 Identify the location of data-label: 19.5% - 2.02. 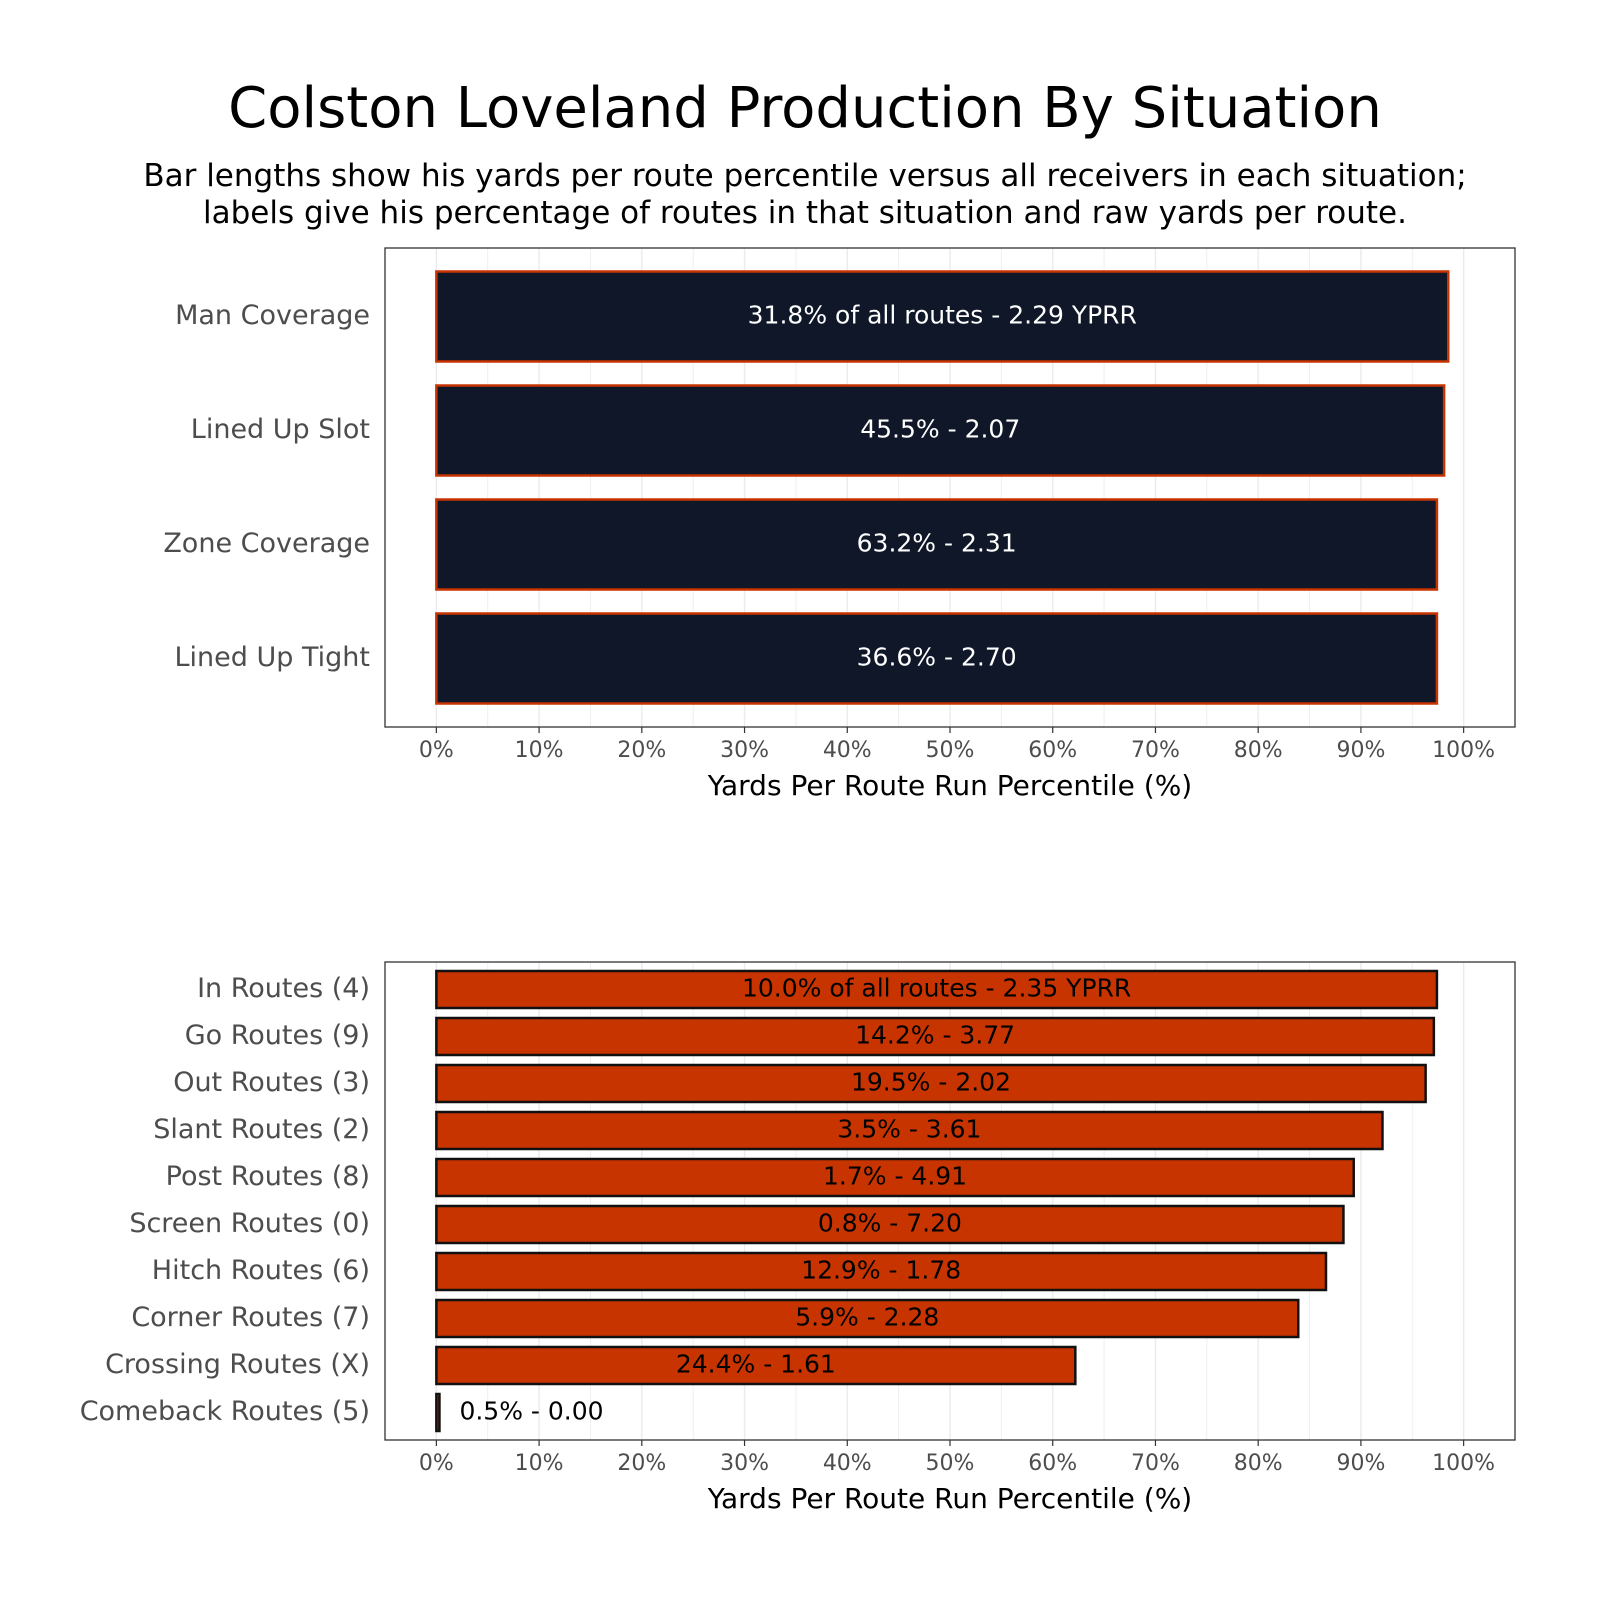
(931, 1082).